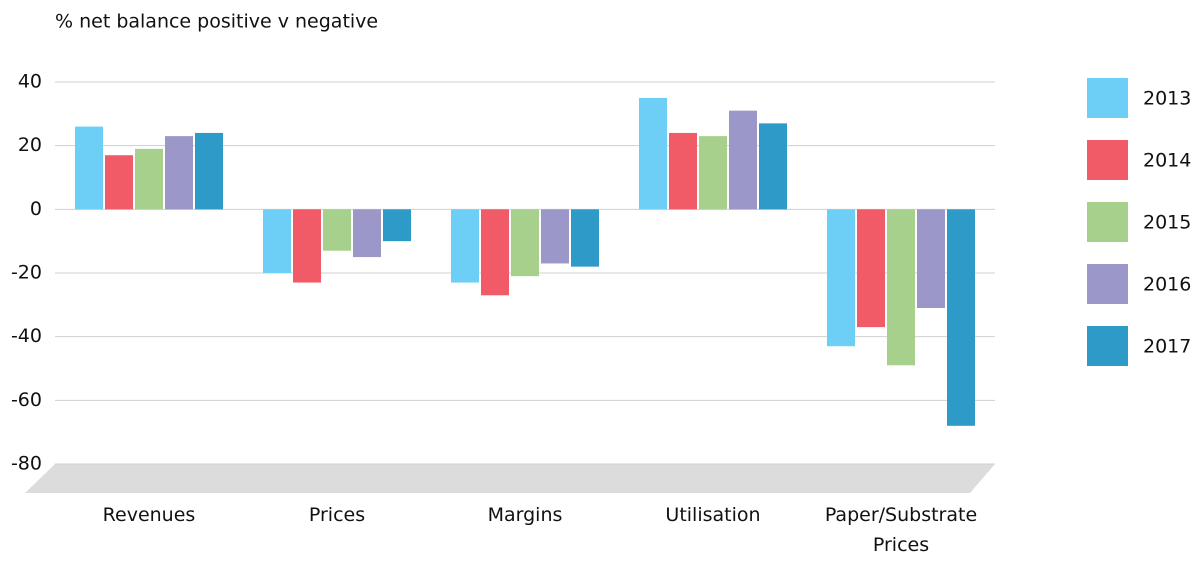  I want to click on y-tick-label: 0, so click(36, 209).